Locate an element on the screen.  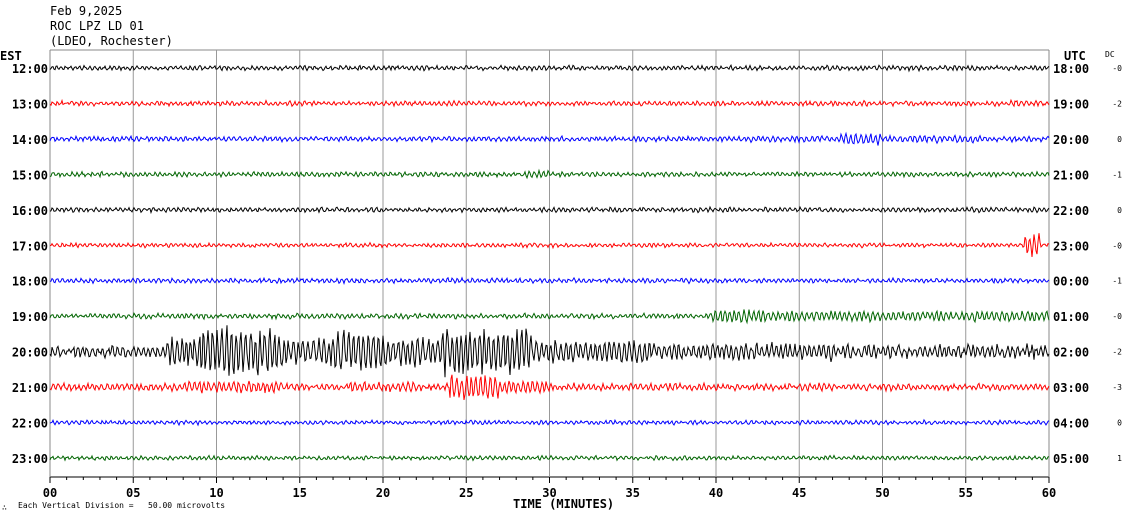
est-time-label: 22:00 is located at coordinates (30, 424).